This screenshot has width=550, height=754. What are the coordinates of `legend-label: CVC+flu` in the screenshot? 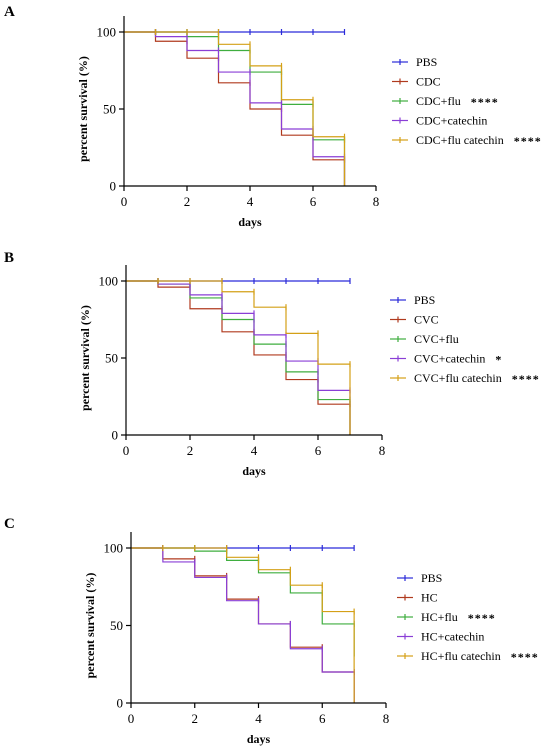 It's located at (436, 339).